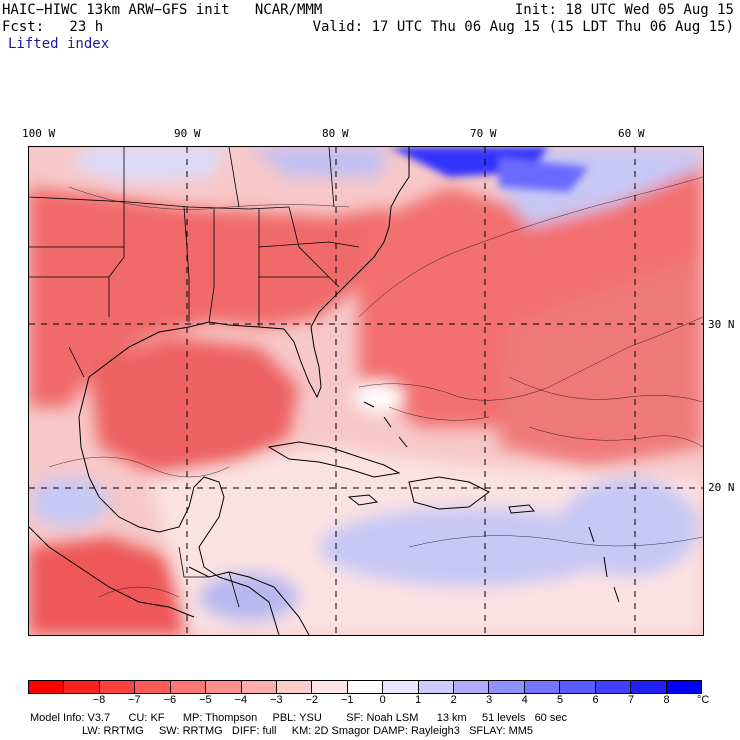 This screenshot has height=740, width=740. Describe the element at coordinates (59, 44) in the screenshot. I see `field-title: Lifted index` at that location.